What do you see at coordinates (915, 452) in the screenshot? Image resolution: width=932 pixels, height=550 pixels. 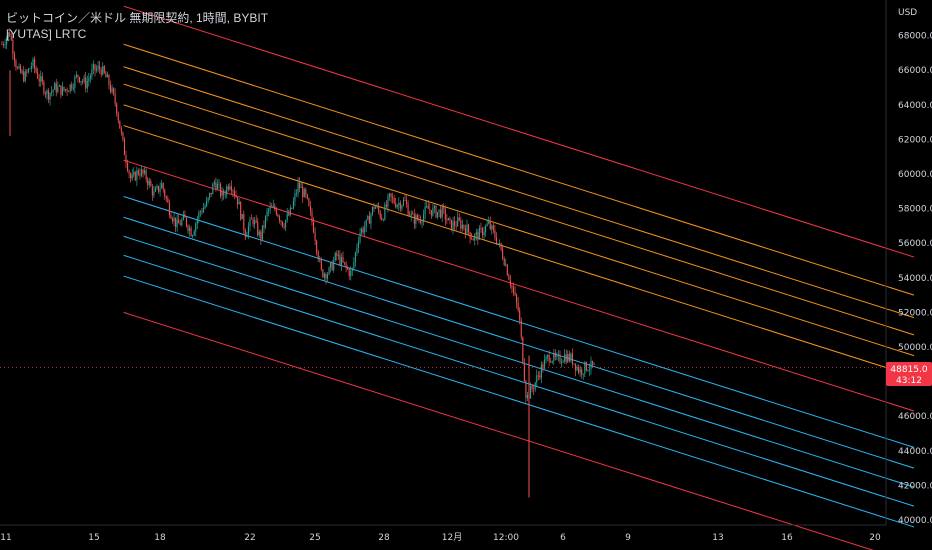 I see `price-tick-label: 44000.0` at bounding box center [915, 452].